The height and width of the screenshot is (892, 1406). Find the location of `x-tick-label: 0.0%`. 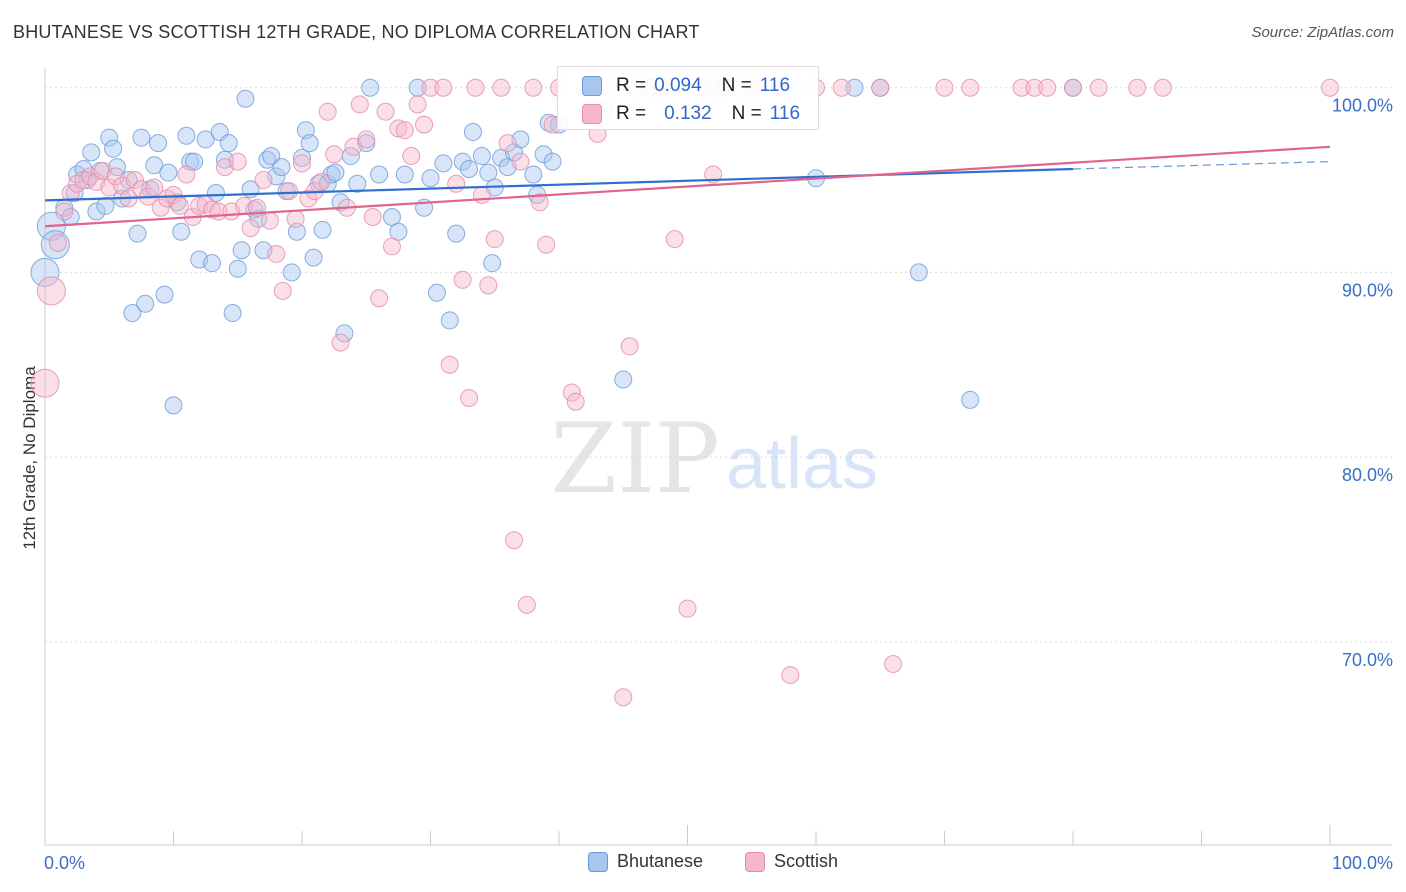

x-tick-label: 0.0% is located at coordinates (64, 863).